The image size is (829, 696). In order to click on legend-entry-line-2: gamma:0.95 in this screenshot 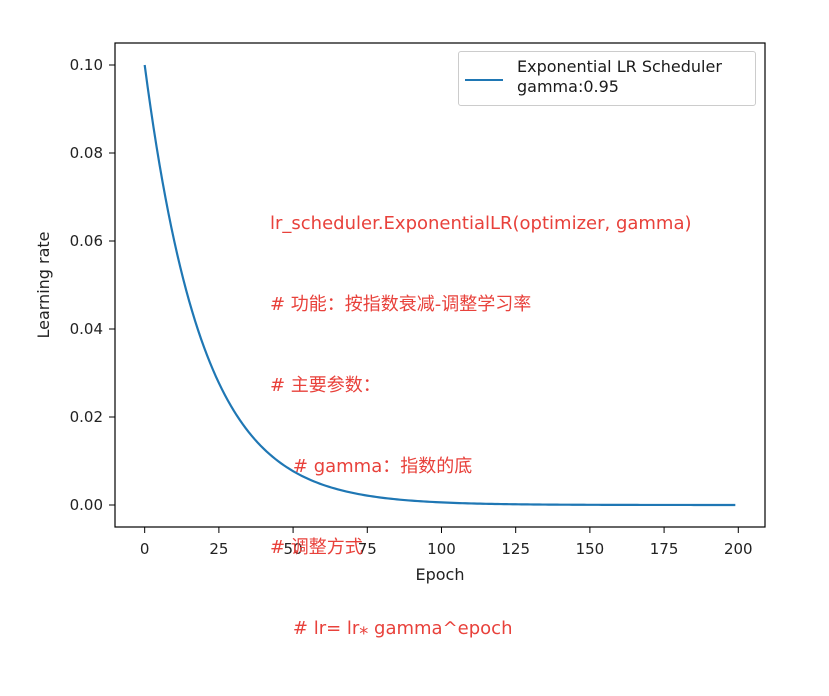, I will do `click(568, 86)`.